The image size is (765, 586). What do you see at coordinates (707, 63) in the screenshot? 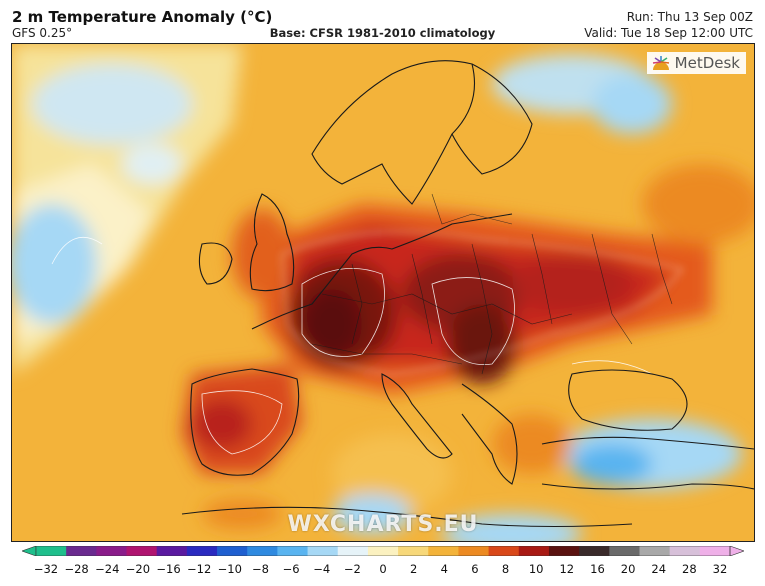
I see `metdesk-logo-text: MetDesk` at bounding box center [707, 63].